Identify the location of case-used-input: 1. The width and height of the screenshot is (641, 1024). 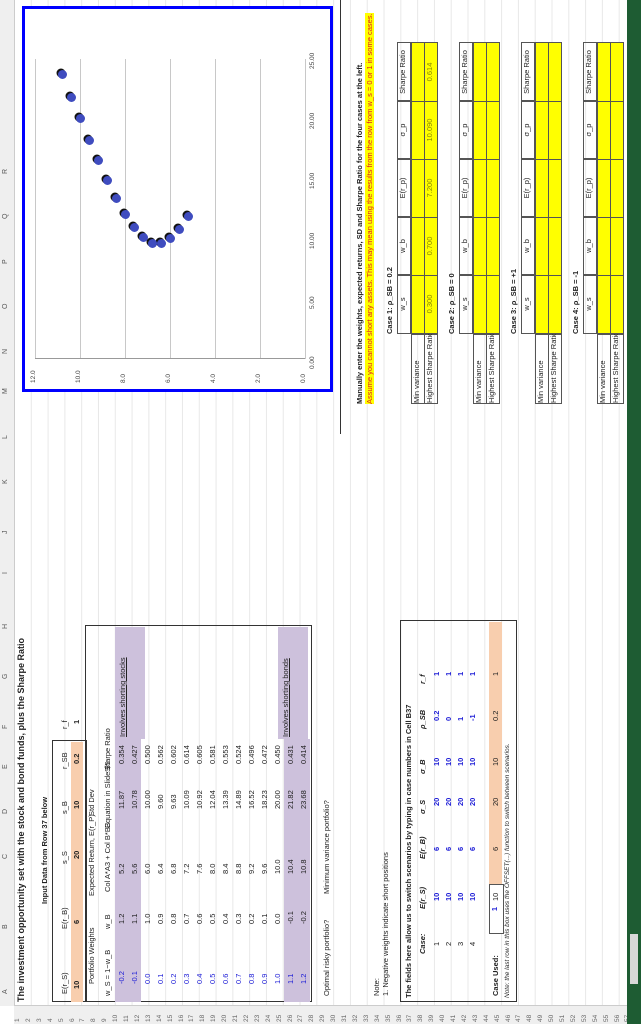
(496, 909).